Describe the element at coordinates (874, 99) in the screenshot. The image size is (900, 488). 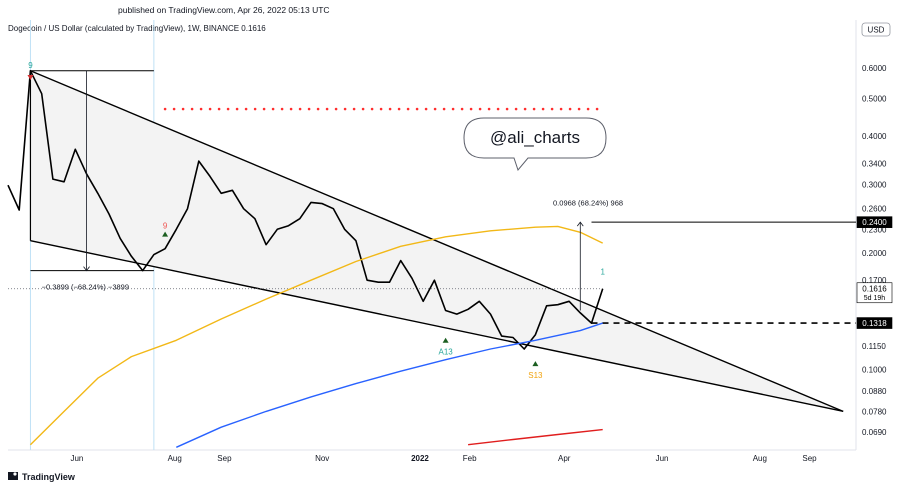
I see `y-tick-label: 0.5000` at that location.